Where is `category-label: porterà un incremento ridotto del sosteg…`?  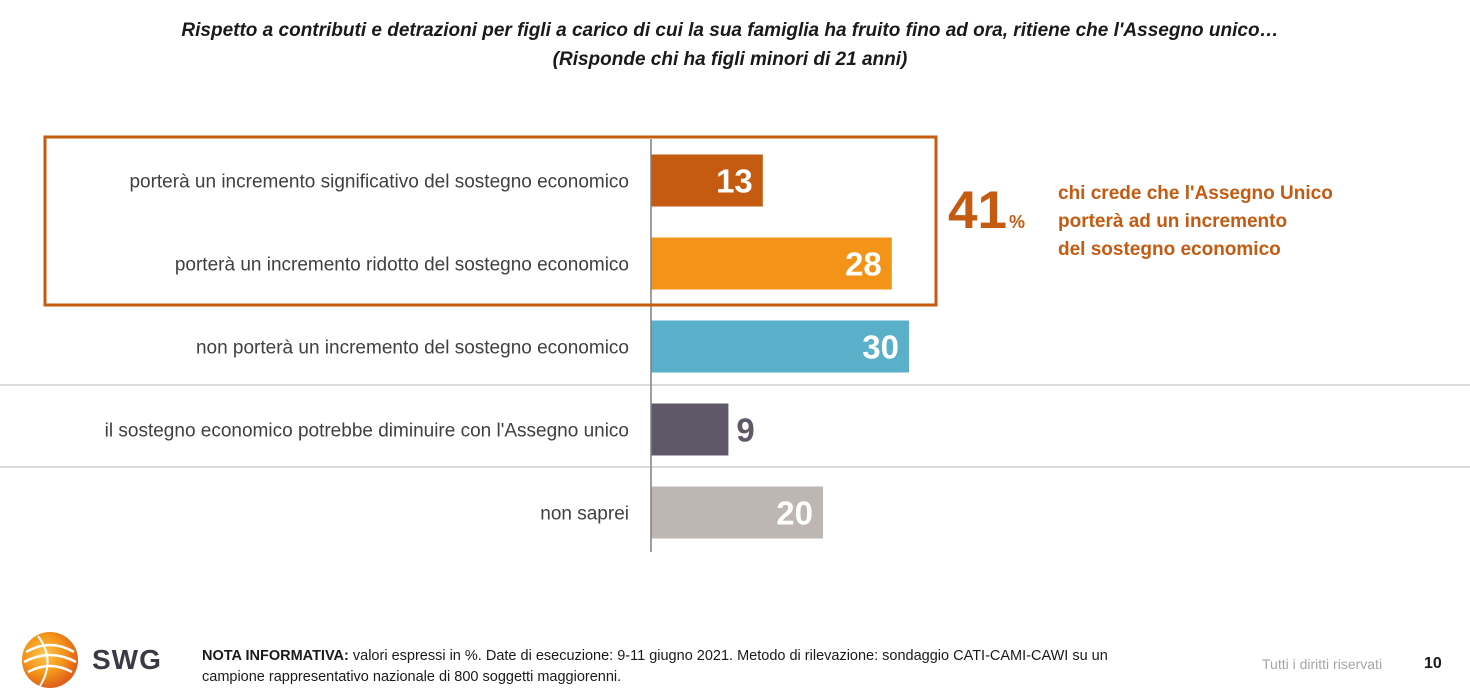
category-label: porterà un incremento ridotto del sosteg… is located at coordinates (402, 265).